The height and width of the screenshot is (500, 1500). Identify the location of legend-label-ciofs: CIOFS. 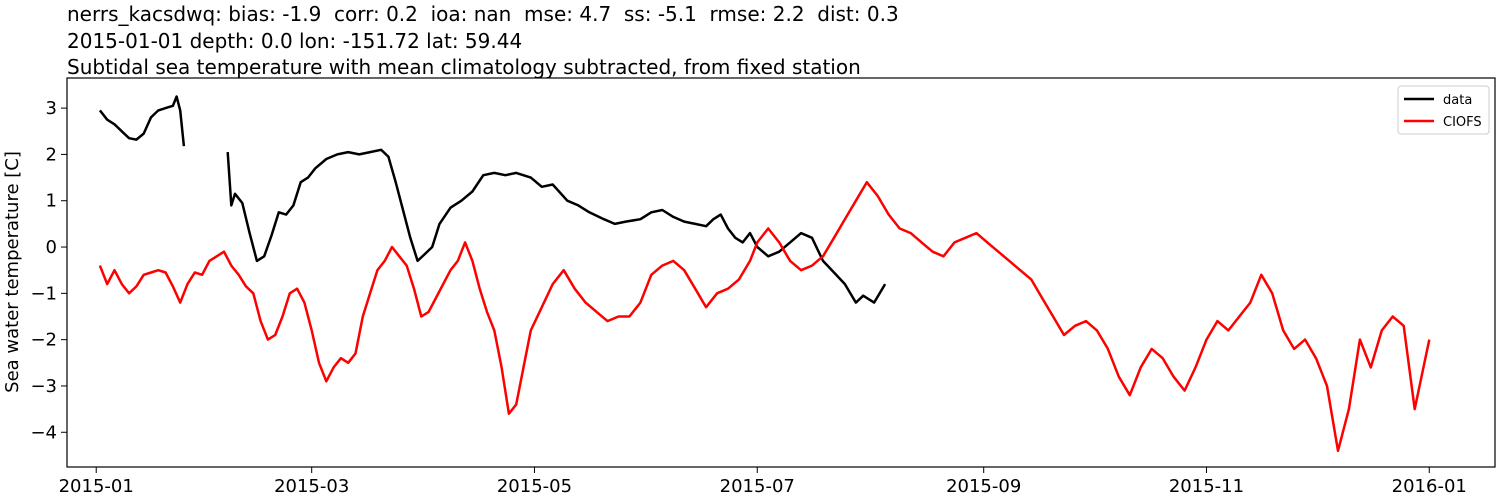
(1462, 122).